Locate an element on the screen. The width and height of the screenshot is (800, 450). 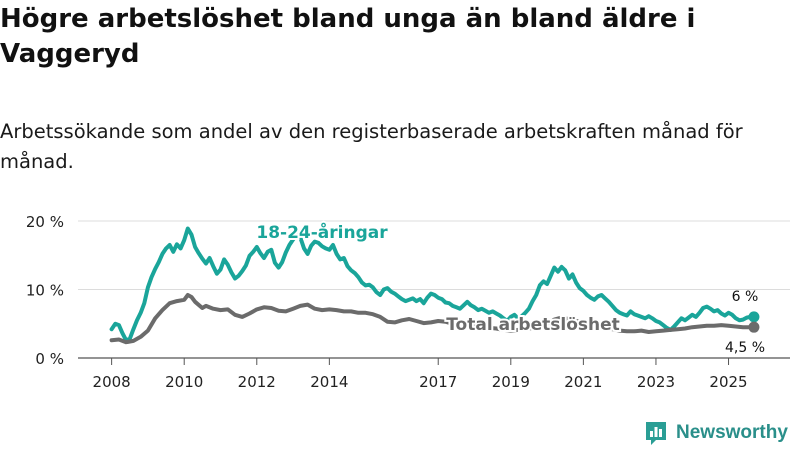
x-tick-label: 2025 is located at coordinates (728, 382).